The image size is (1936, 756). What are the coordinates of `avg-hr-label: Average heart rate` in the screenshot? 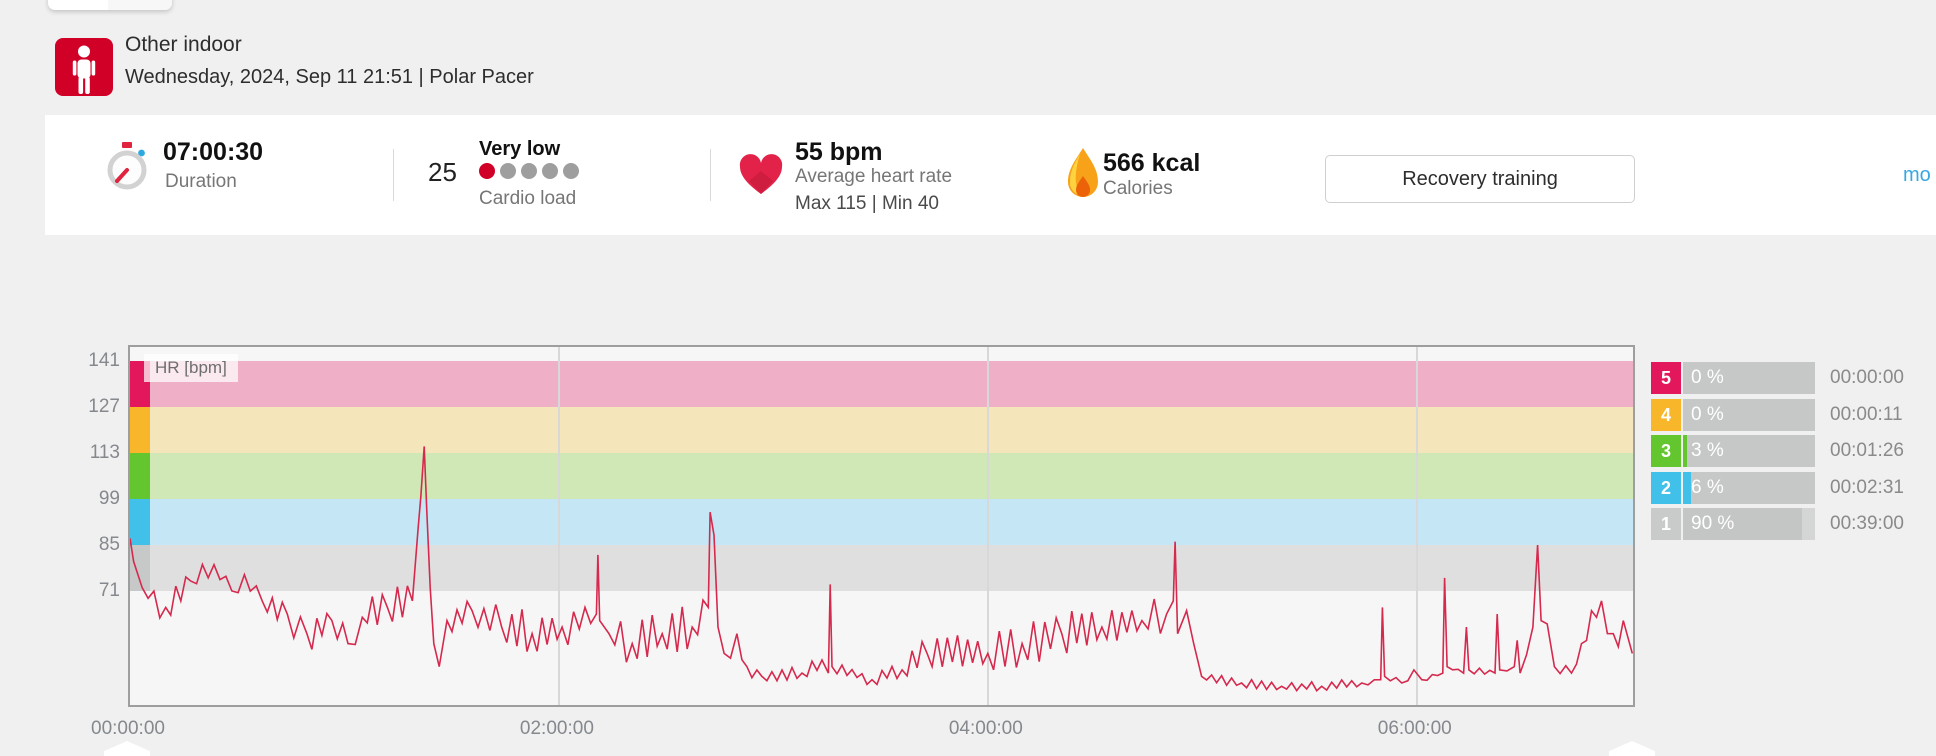 It's located at (874, 176).